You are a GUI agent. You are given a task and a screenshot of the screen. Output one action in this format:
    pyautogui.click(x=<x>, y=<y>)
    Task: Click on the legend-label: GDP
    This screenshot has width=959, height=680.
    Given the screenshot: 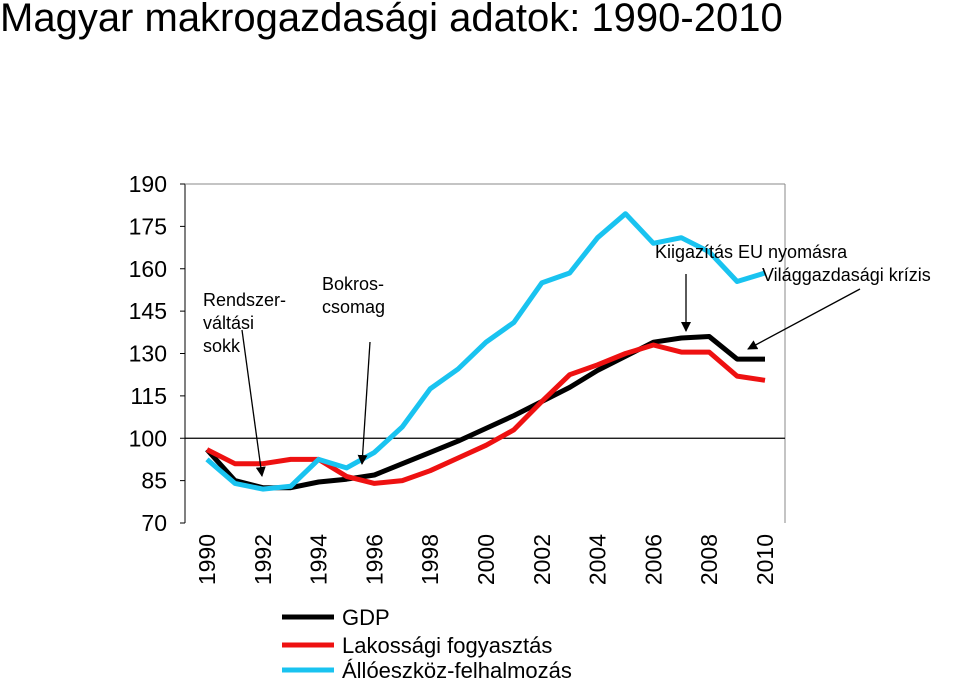 What is the action you would take?
    pyautogui.click(x=366, y=617)
    